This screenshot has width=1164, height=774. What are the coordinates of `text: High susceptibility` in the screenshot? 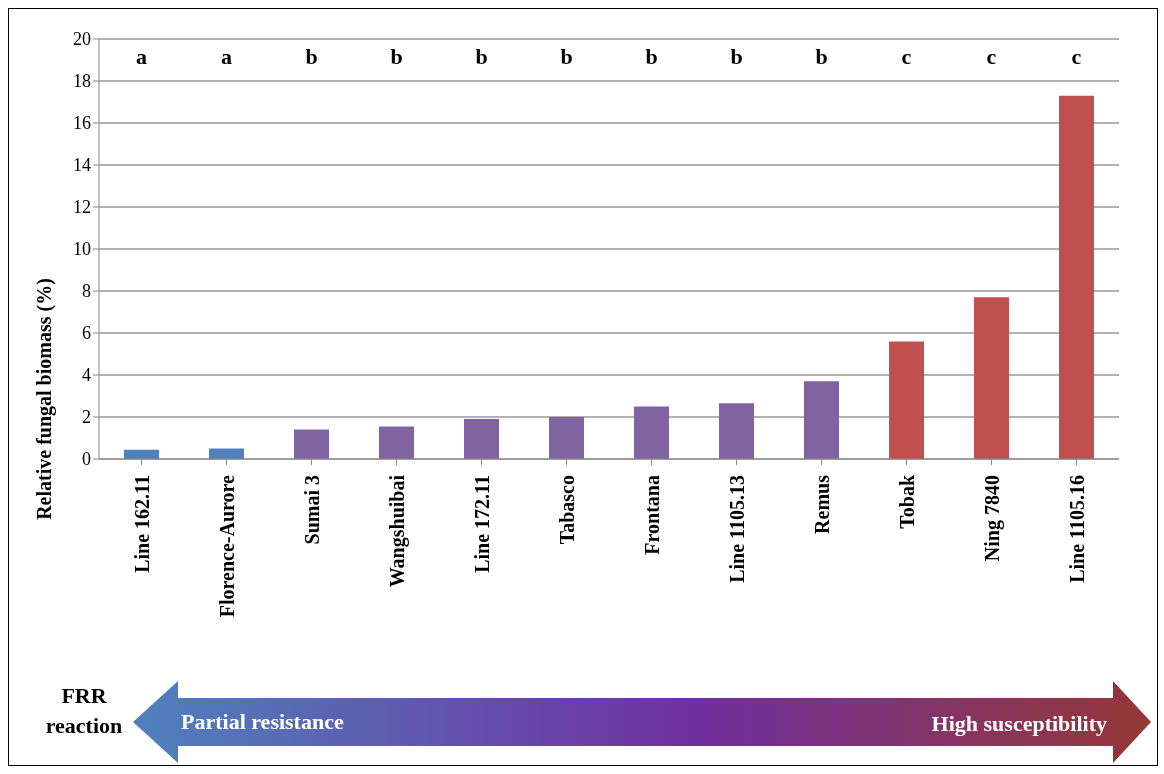 It's located at (1019, 724).